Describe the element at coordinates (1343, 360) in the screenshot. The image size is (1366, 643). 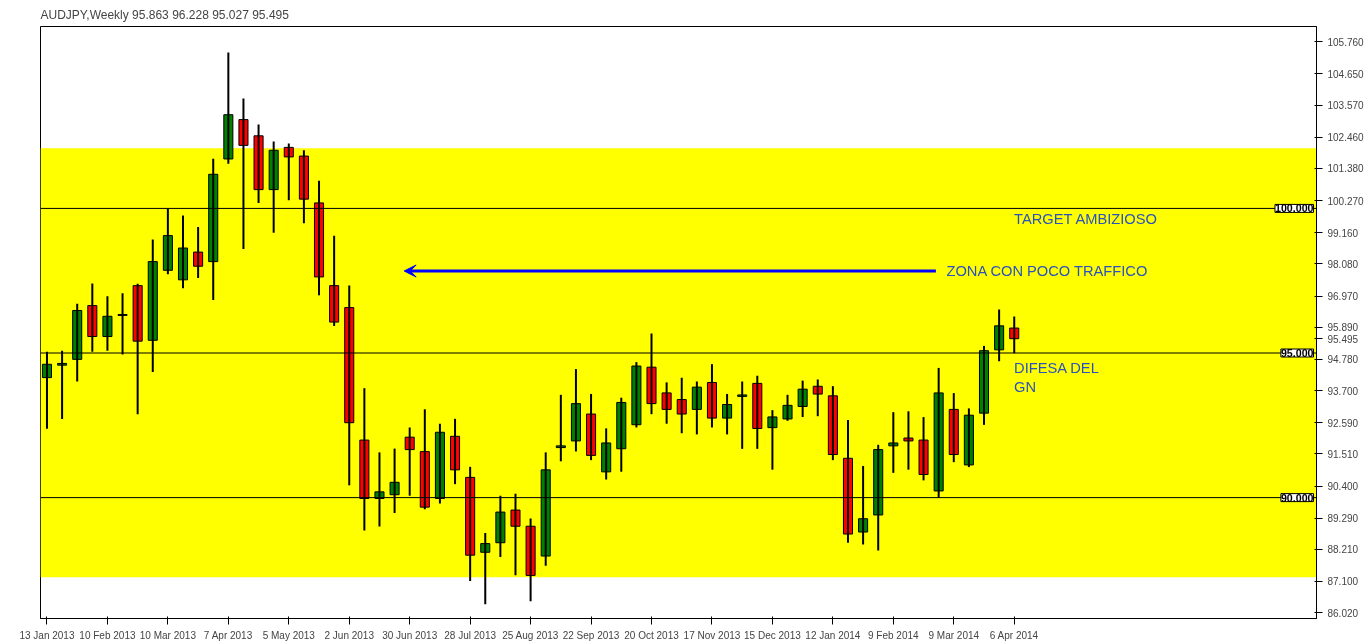
I see `y-tick-label: 94.780` at that location.